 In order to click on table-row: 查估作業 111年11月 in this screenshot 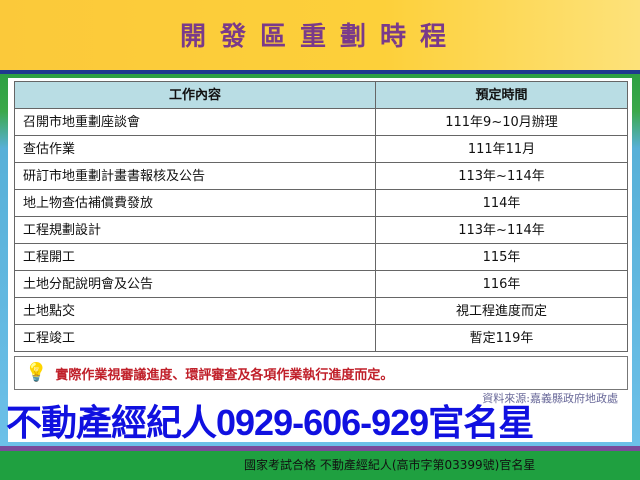, I will do `click(321, 149)`.